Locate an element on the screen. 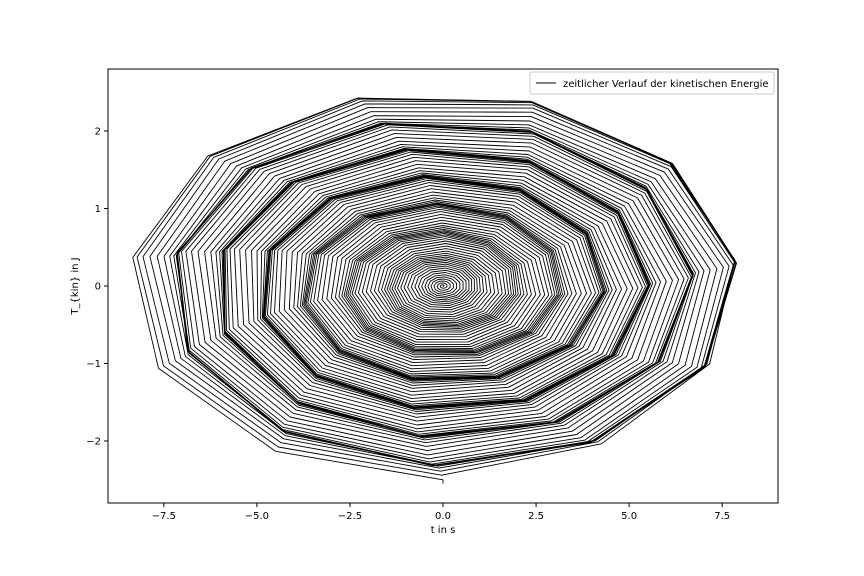  x-tick-label: 2.5 is located at coordinates (536, 516).